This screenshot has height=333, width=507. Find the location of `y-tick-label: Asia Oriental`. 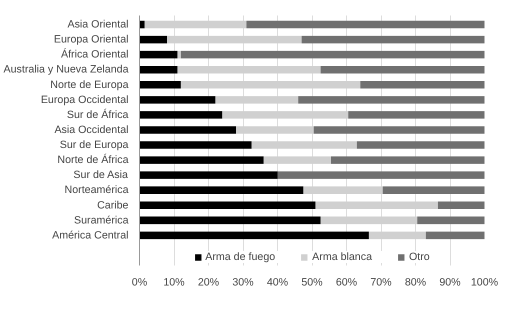

y-tick-label: Asia Oriental is located at coordinates (98, 24).